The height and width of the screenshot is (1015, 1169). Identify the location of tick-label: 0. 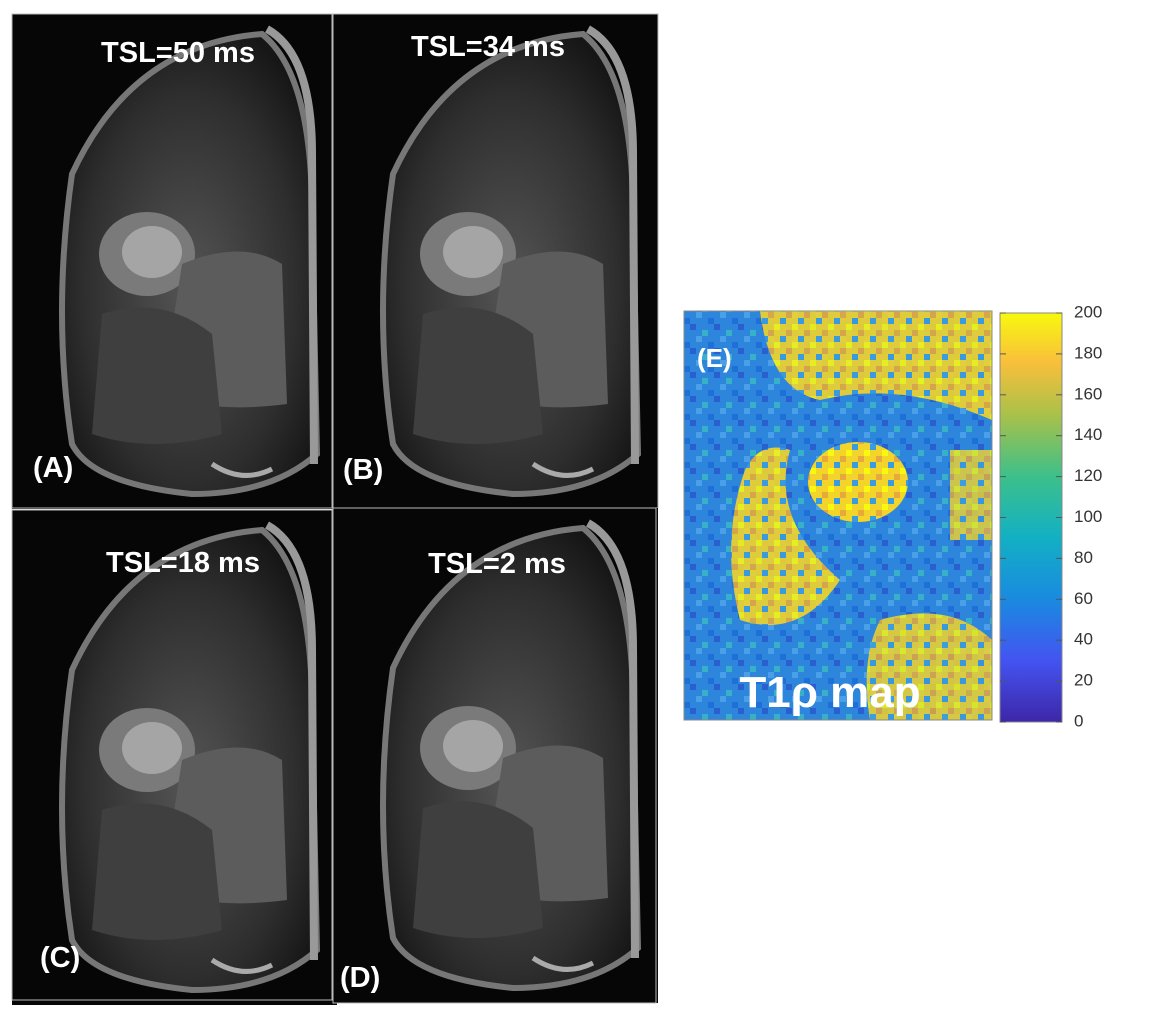
(1078, 720).